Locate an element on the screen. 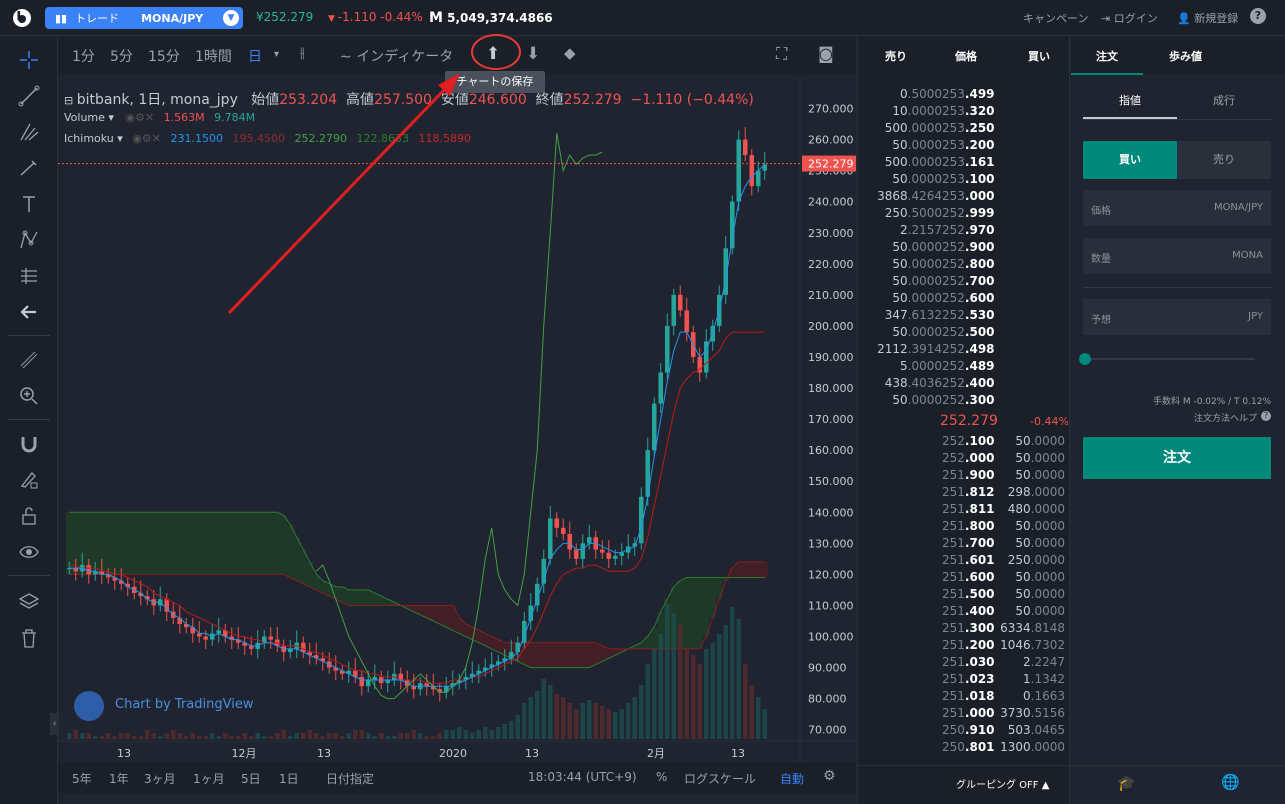 This screenshot has height=804, width=1285. bid-row: 251.500 50.0000 is located at coordinates (963, 595).